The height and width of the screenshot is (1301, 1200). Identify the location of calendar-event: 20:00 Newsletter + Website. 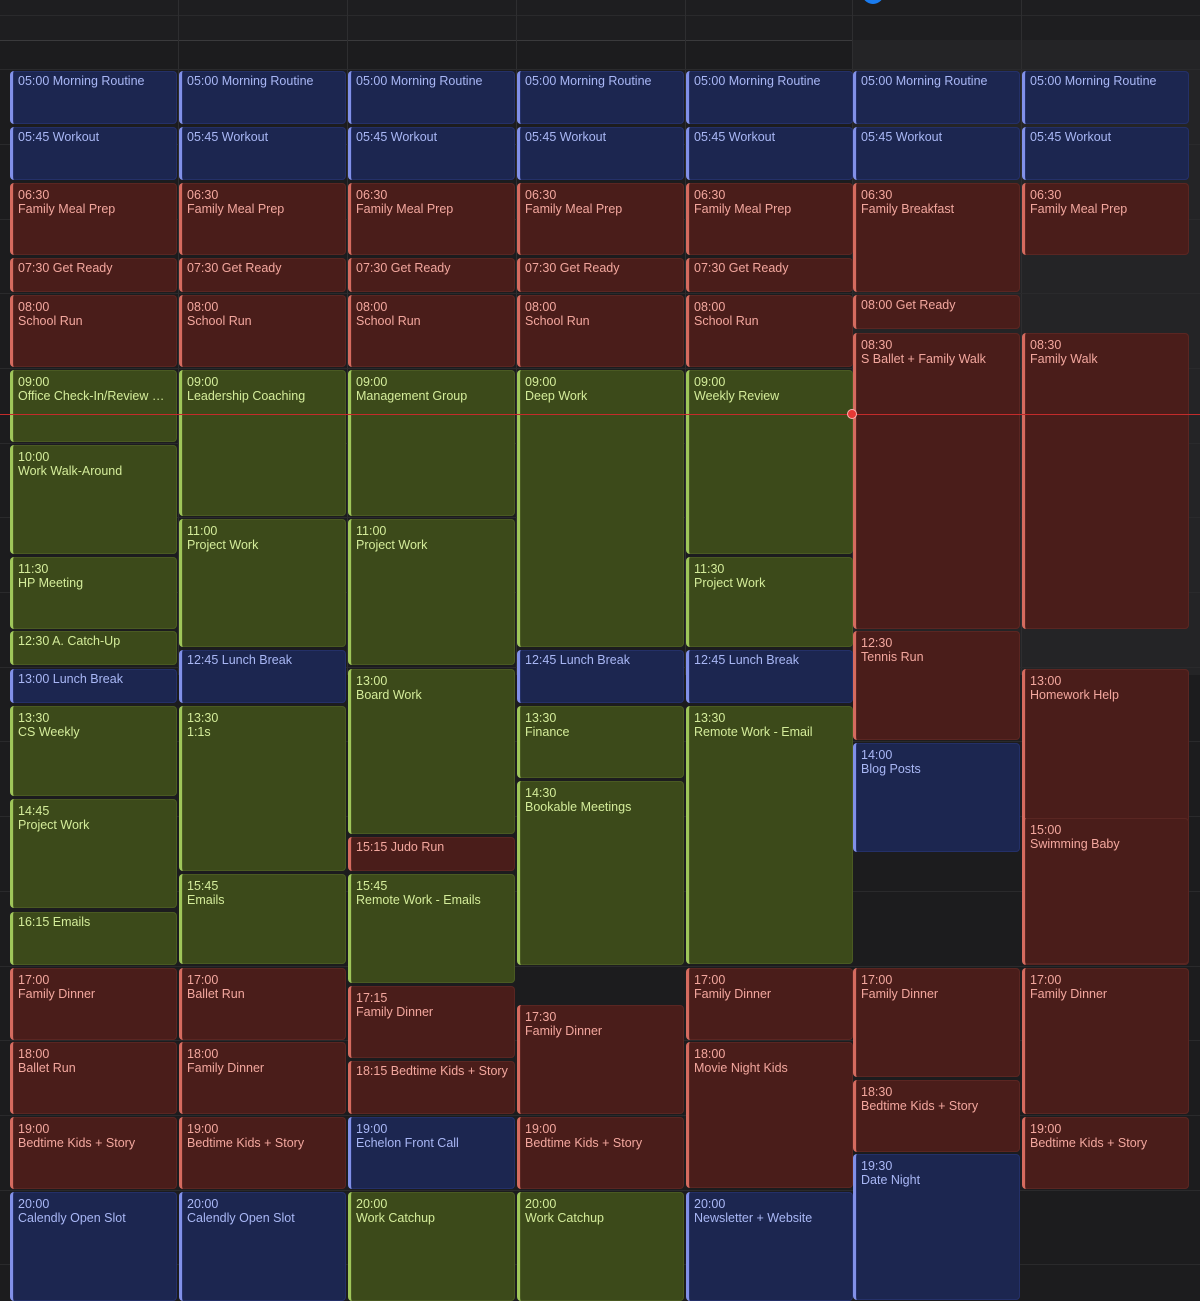
(769, 1246).